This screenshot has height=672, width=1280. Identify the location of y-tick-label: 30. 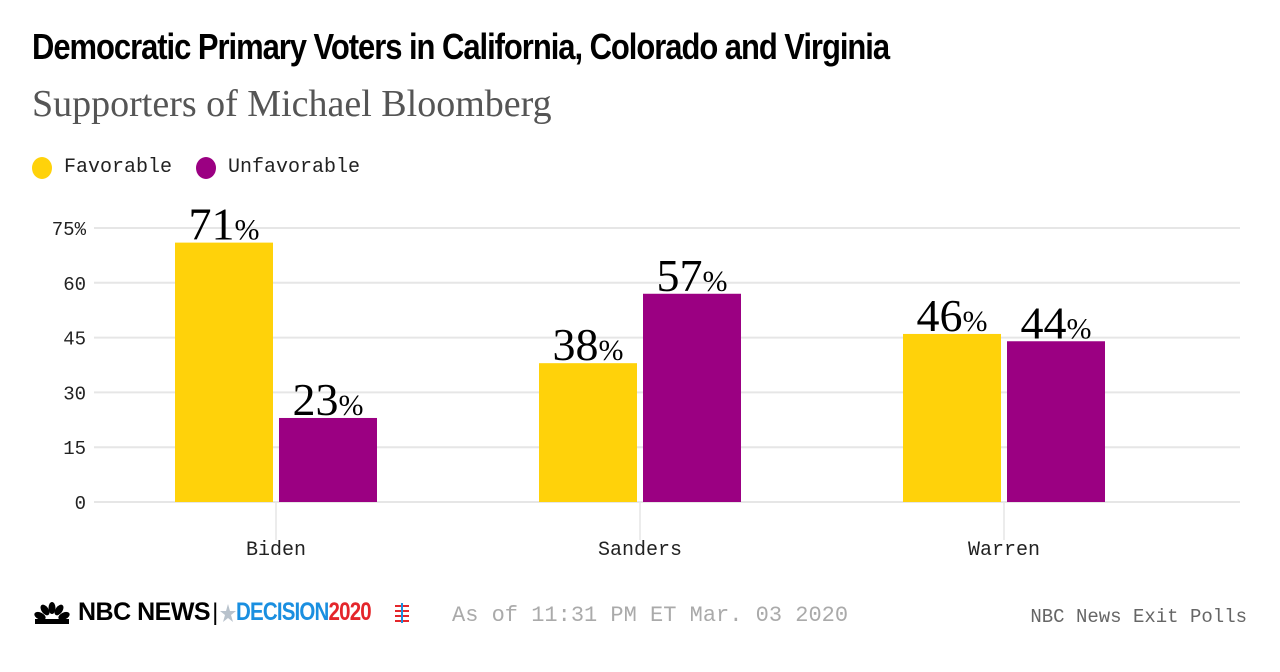
(74, 394).